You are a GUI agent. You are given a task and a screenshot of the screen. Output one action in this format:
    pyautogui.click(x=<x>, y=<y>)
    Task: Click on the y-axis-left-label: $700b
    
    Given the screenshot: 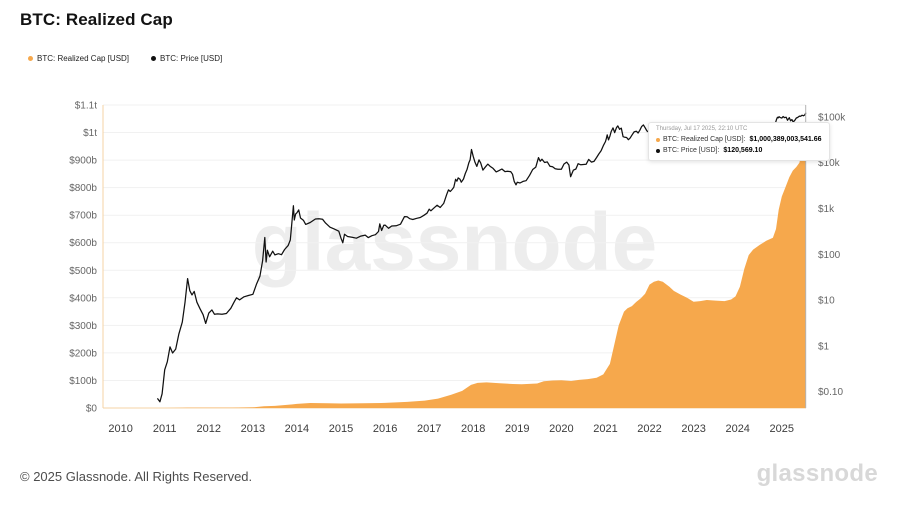 What is the action you would take?
    pyautogui.click(x=83, y=216)
    